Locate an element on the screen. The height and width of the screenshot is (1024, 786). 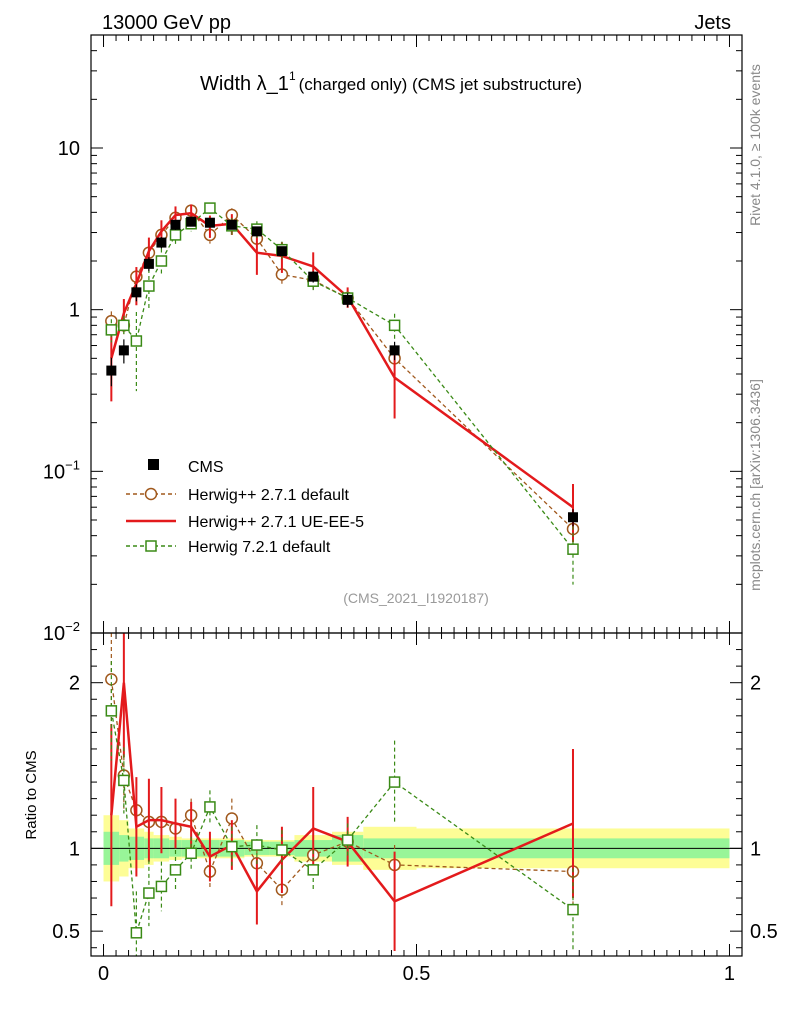
x-tick-label: 0.5 is located at coordinates (417, 974).